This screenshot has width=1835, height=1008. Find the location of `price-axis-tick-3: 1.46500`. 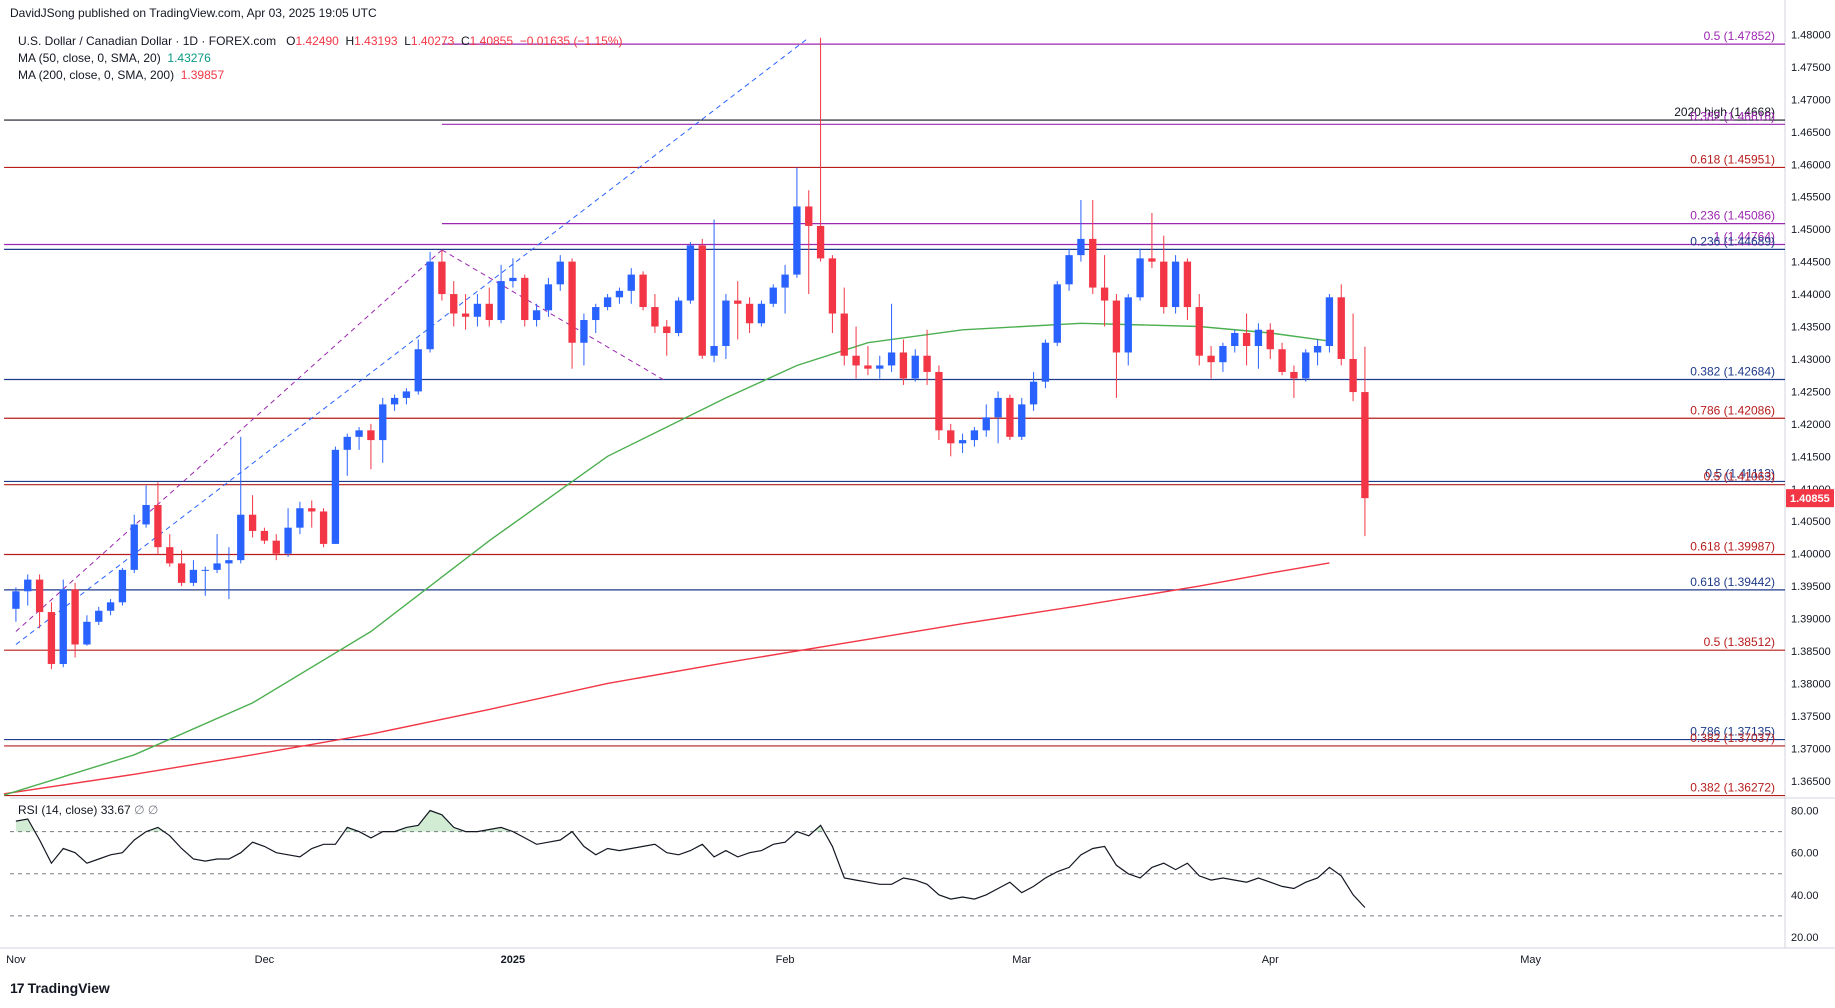

price-axis-tick-3: 1.46500 is located at coordinates (1811, 133).